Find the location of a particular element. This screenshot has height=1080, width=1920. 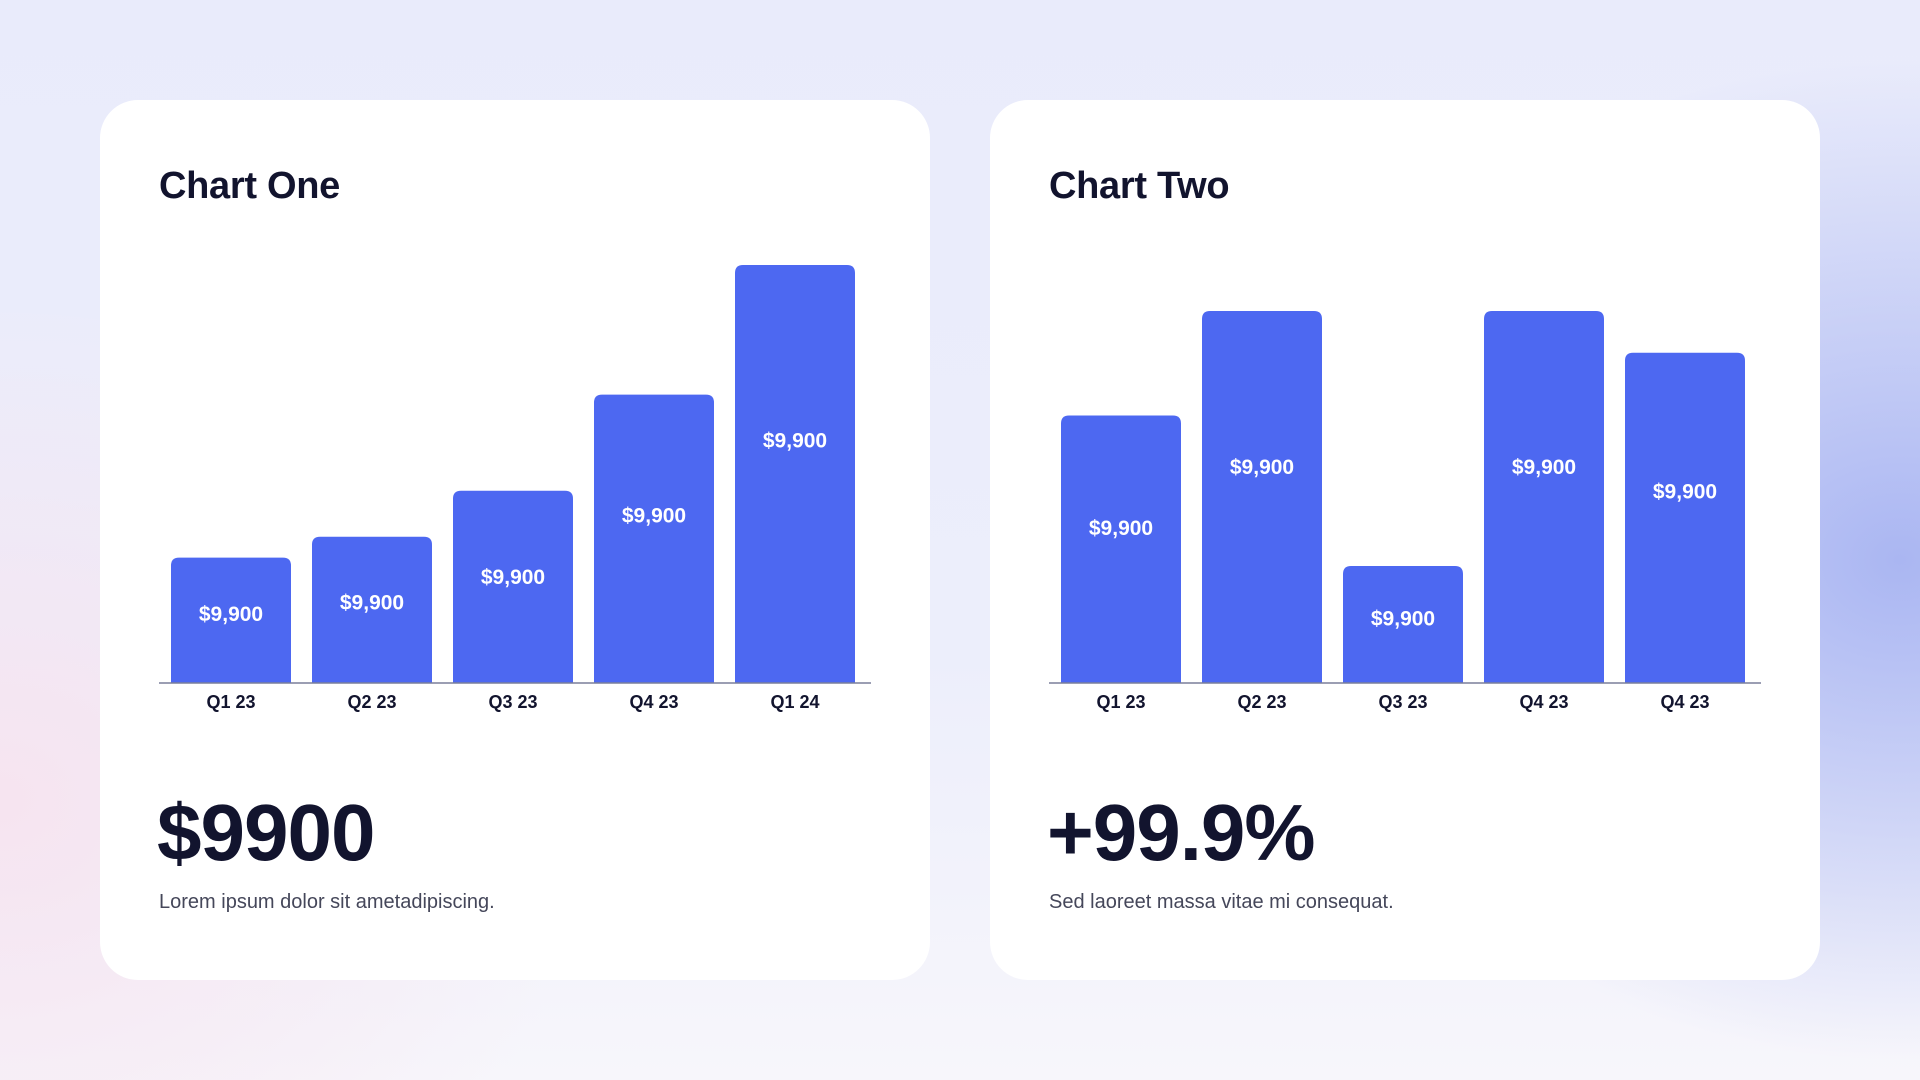

description: Lorem ipsum dolor sit ametadipiscing. is located at coordinates (327, 902).